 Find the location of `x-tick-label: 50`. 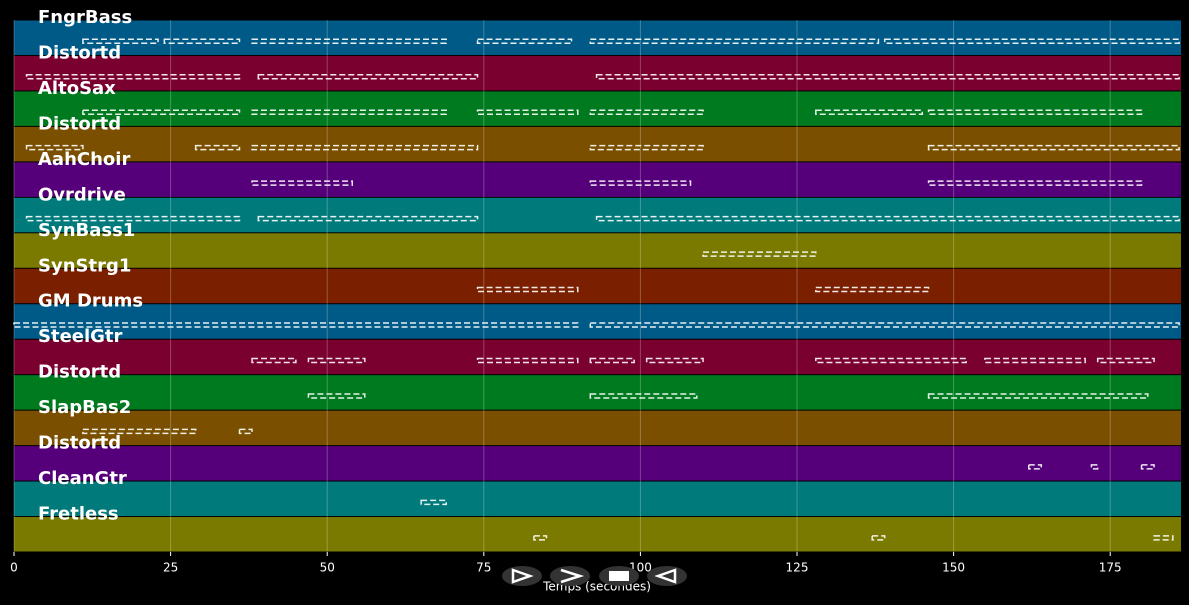

x-tick-label: 50 is located at coordinates (327, 568).